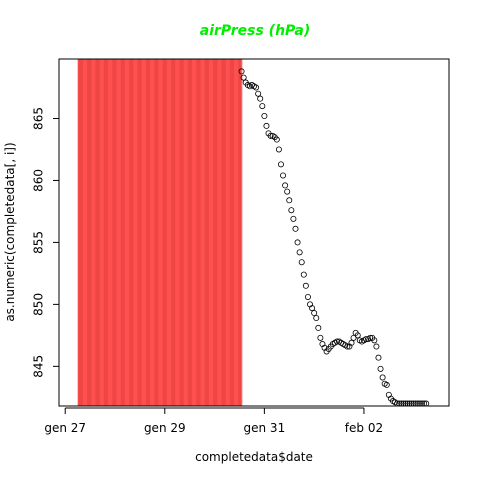 This screenshot has width=480, height=484. I want to click on x-axis-label: completedata$date, so click(254, 457).